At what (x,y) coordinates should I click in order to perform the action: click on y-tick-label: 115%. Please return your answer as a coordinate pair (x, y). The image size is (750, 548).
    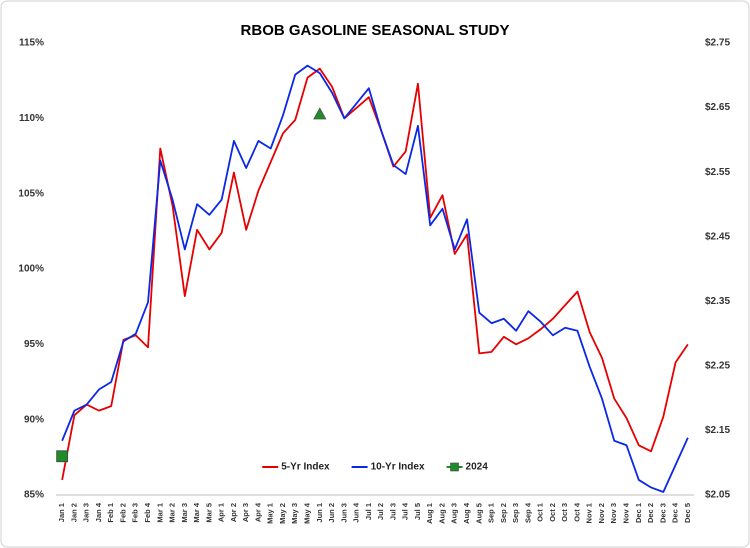
    Looking at the image, I should click on (31, 43).